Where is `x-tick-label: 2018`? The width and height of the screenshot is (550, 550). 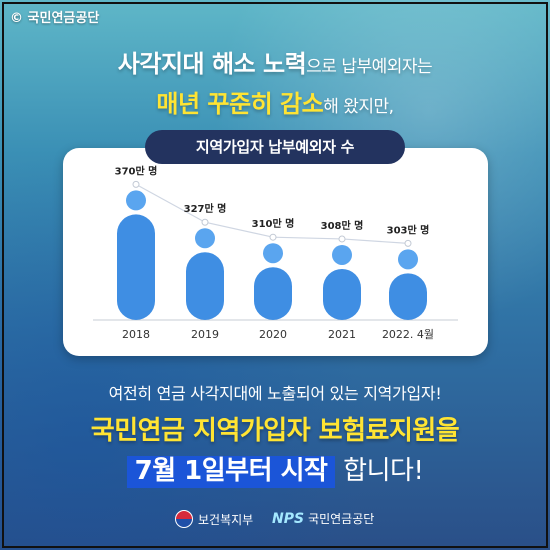
x-tick-label: 2018 is located at coordinates (136, 334).